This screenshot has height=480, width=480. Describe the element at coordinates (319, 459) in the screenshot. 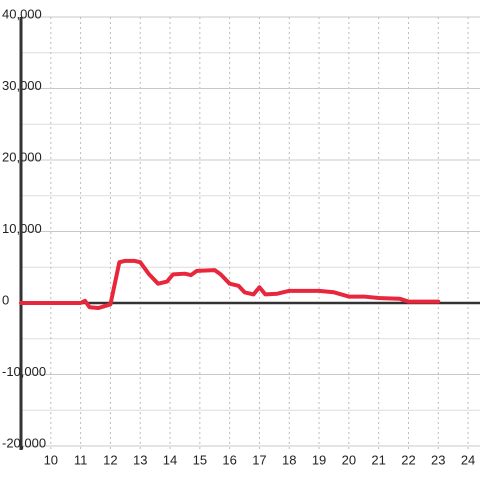

I see `x-tick-label: 19` at that location.